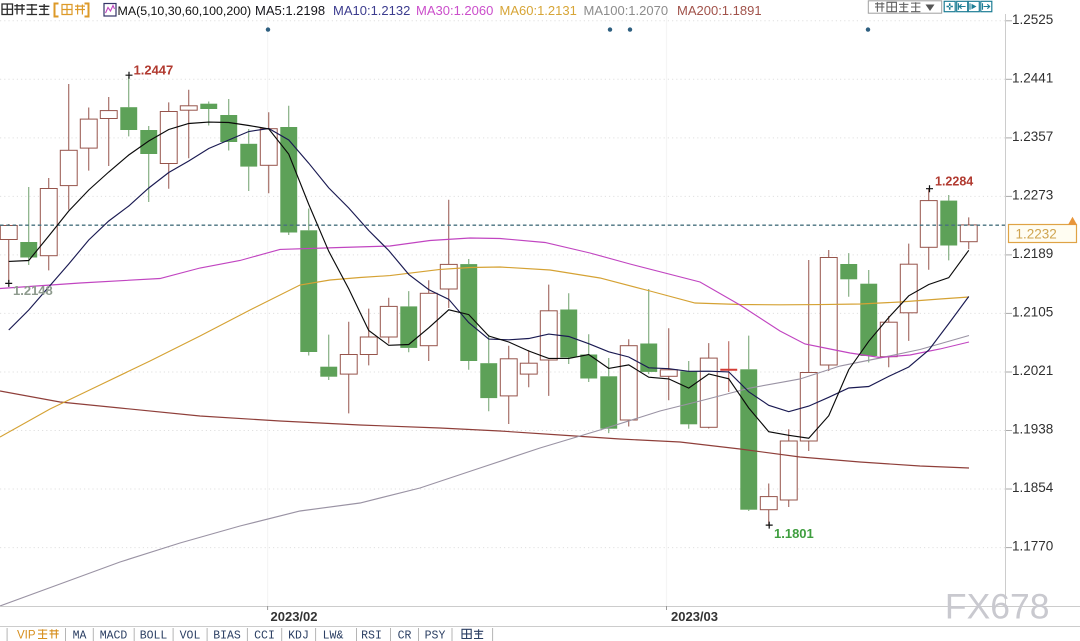  I want to click on svg-text: 1.2148, so click(33, 290).